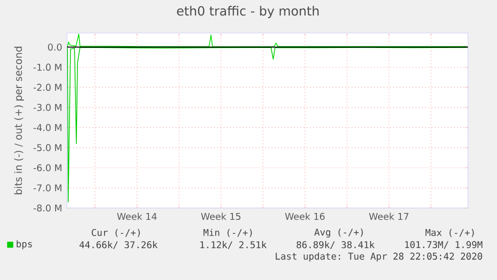 The width and height of the screenshot is (497, 280). I want to click on text: Max (-/+), so click(450, 233).